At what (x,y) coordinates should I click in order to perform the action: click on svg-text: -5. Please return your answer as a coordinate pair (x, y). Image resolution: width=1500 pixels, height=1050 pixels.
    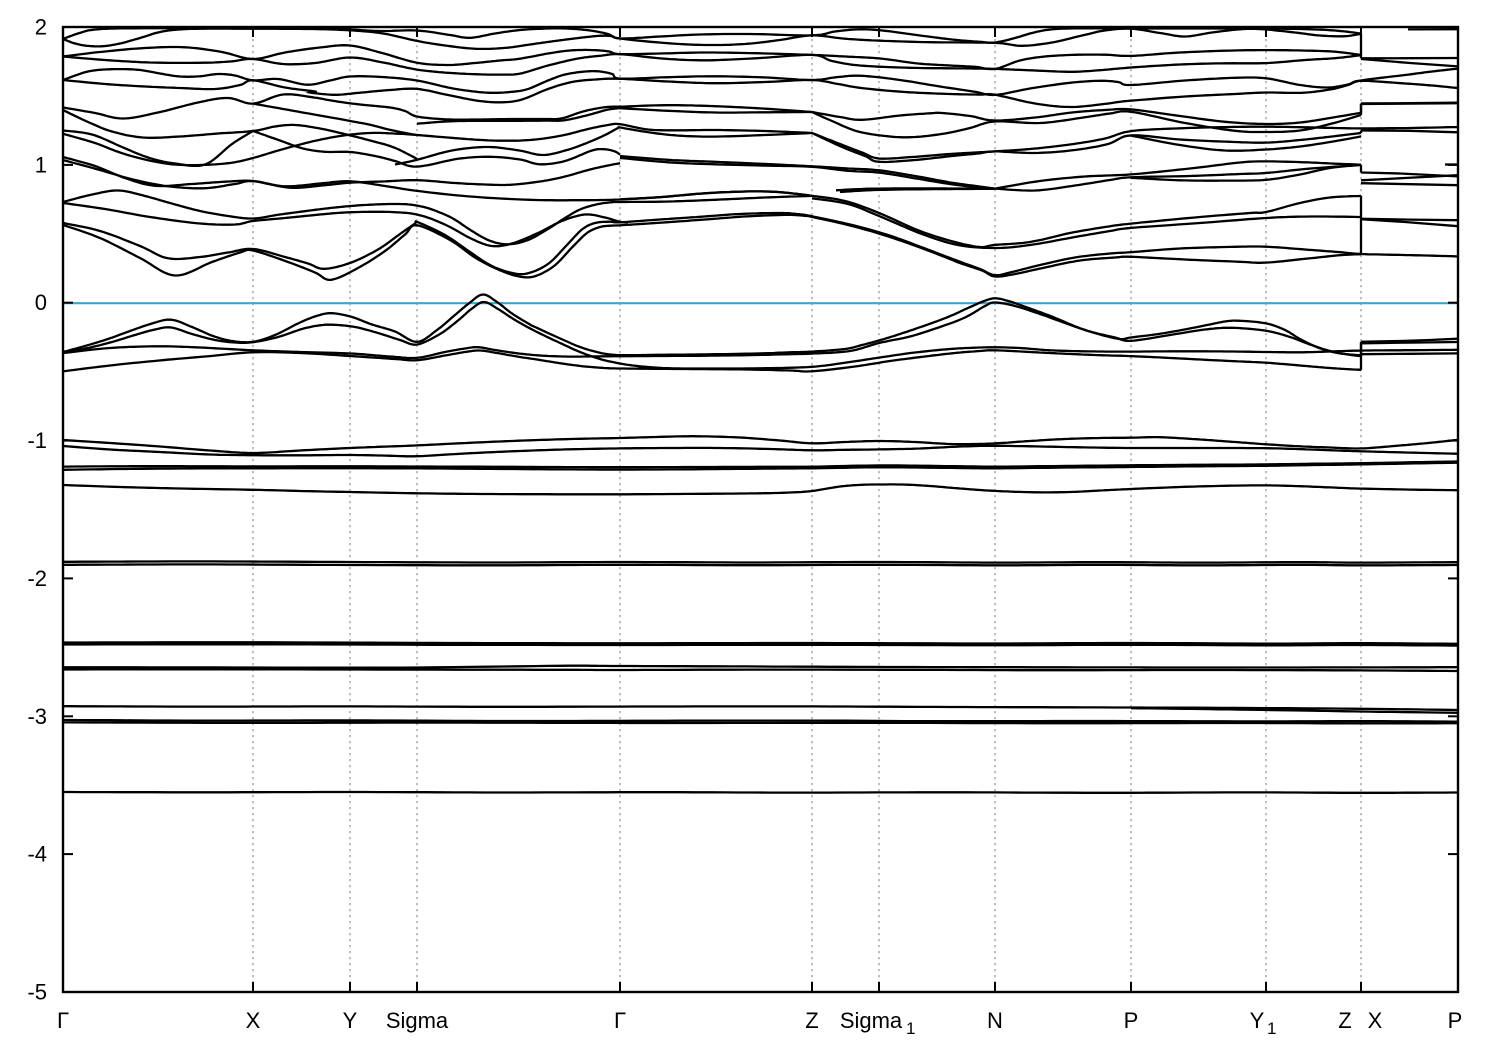
    Looking at the image, I should click on (37, 992).